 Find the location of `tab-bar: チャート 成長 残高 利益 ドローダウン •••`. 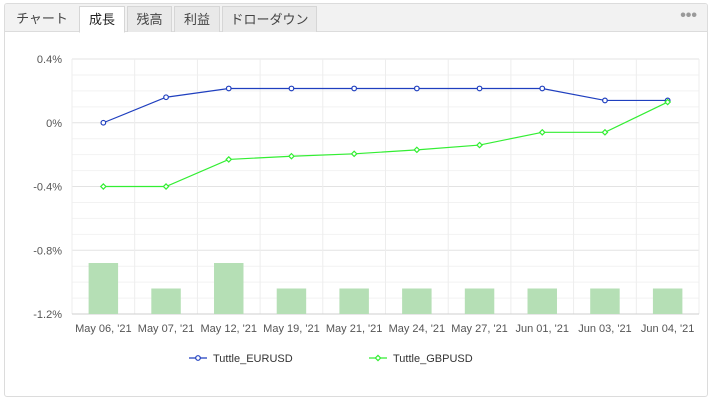

tab-bar: チャート 成長 残高 利益 ドローダウン ••• is located at coordinates (356, 18).